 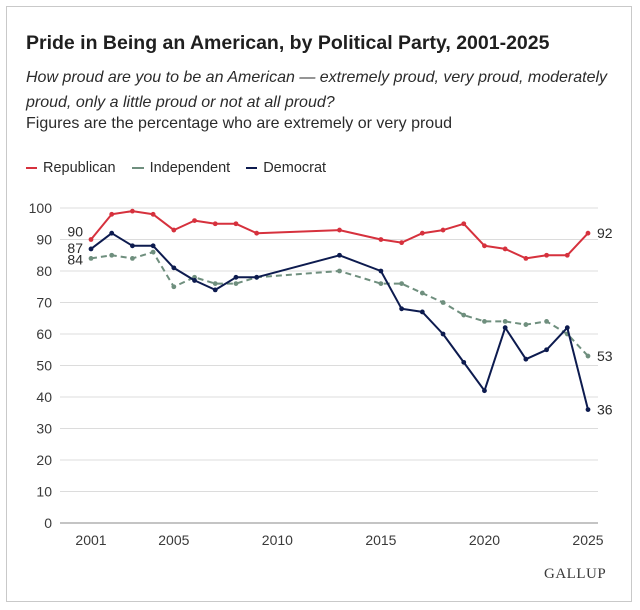 What do you see at coordinates (339, 235) in the screenshot?
I see `series-line-republican` at bounding box center [339, 235].